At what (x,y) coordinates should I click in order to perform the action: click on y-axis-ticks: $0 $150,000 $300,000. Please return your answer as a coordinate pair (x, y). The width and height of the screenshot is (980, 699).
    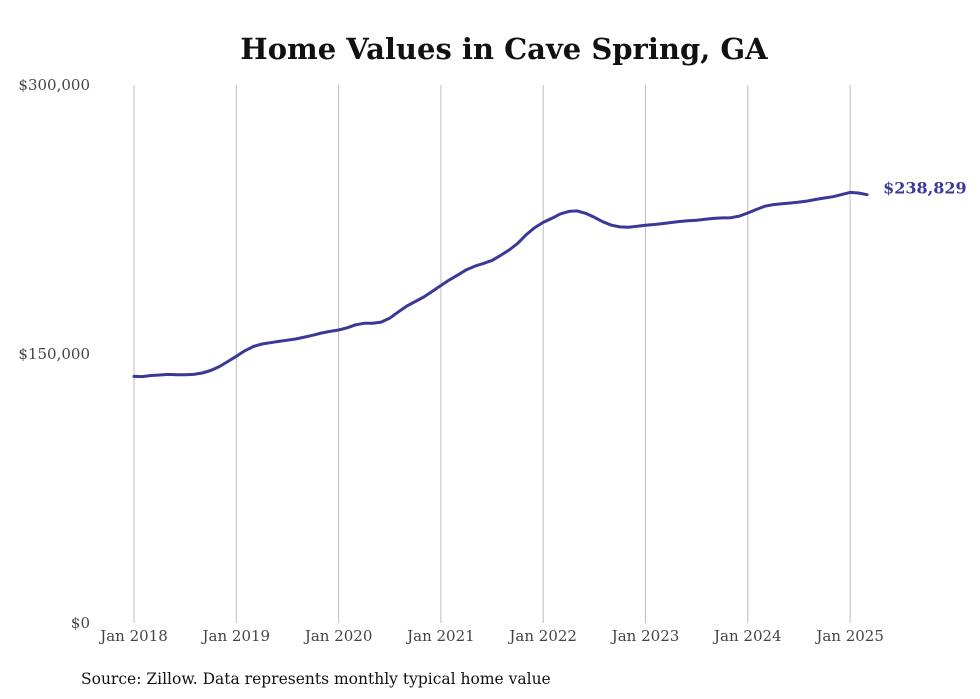
    Looking at the image, I should click on (54, 354).